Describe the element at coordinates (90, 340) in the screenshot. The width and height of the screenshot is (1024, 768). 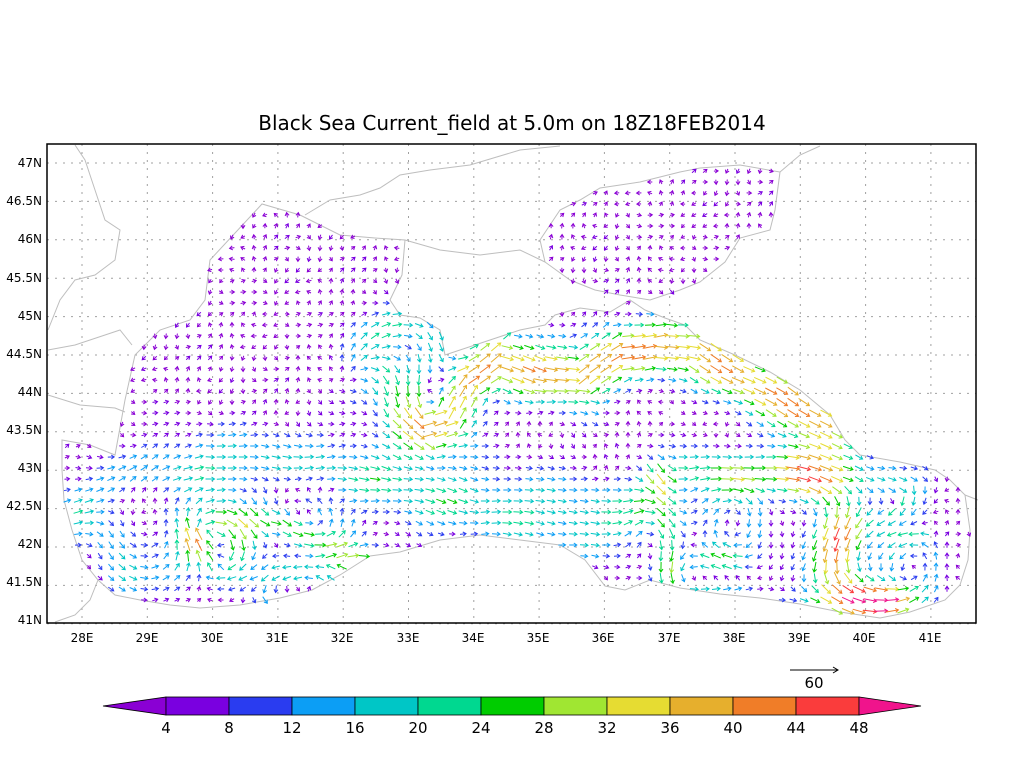
I see `land-border-romania` at that location.